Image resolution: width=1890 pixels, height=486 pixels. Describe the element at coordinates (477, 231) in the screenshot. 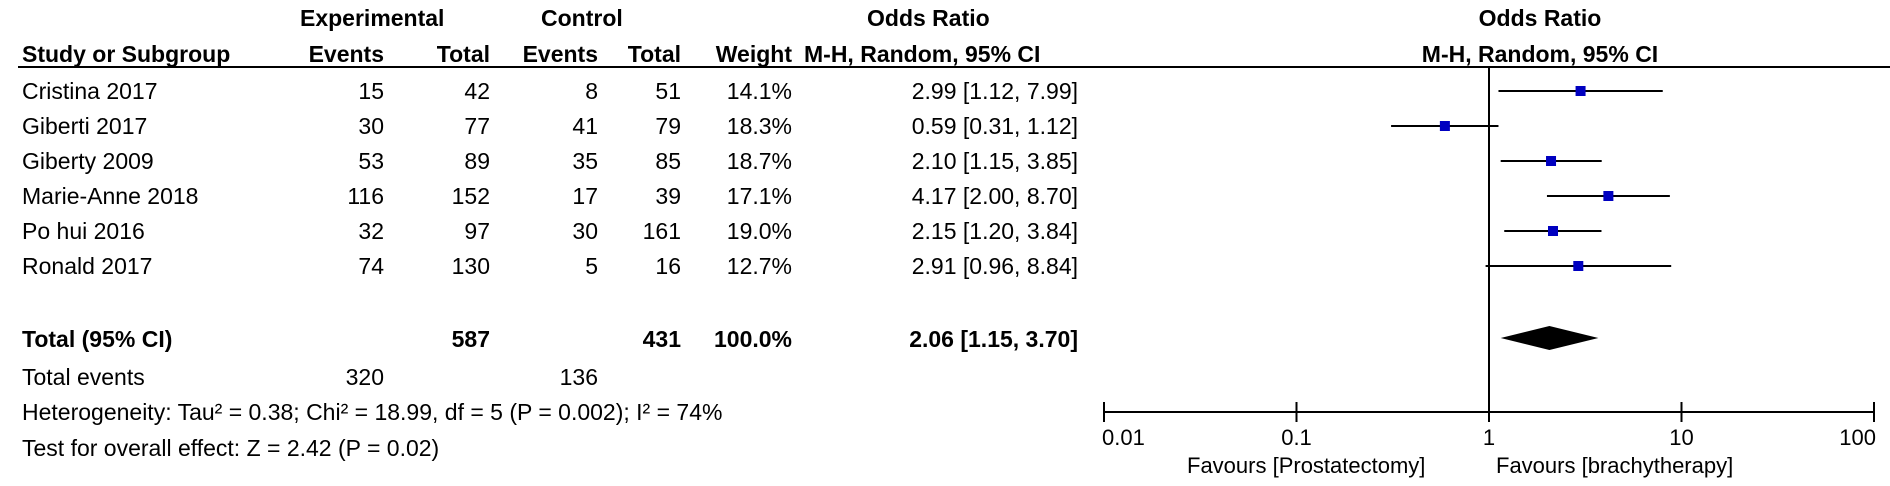

I see `exp-total: 97` at that location.